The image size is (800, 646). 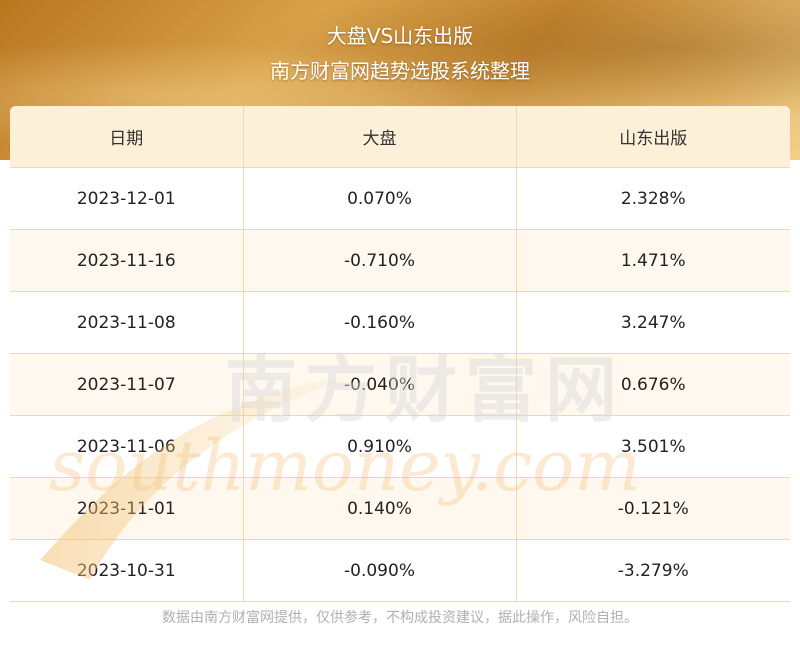 I want to click on table-row: 2023-11-08 -0.160% 3.247%, so click(x=400, y=322).